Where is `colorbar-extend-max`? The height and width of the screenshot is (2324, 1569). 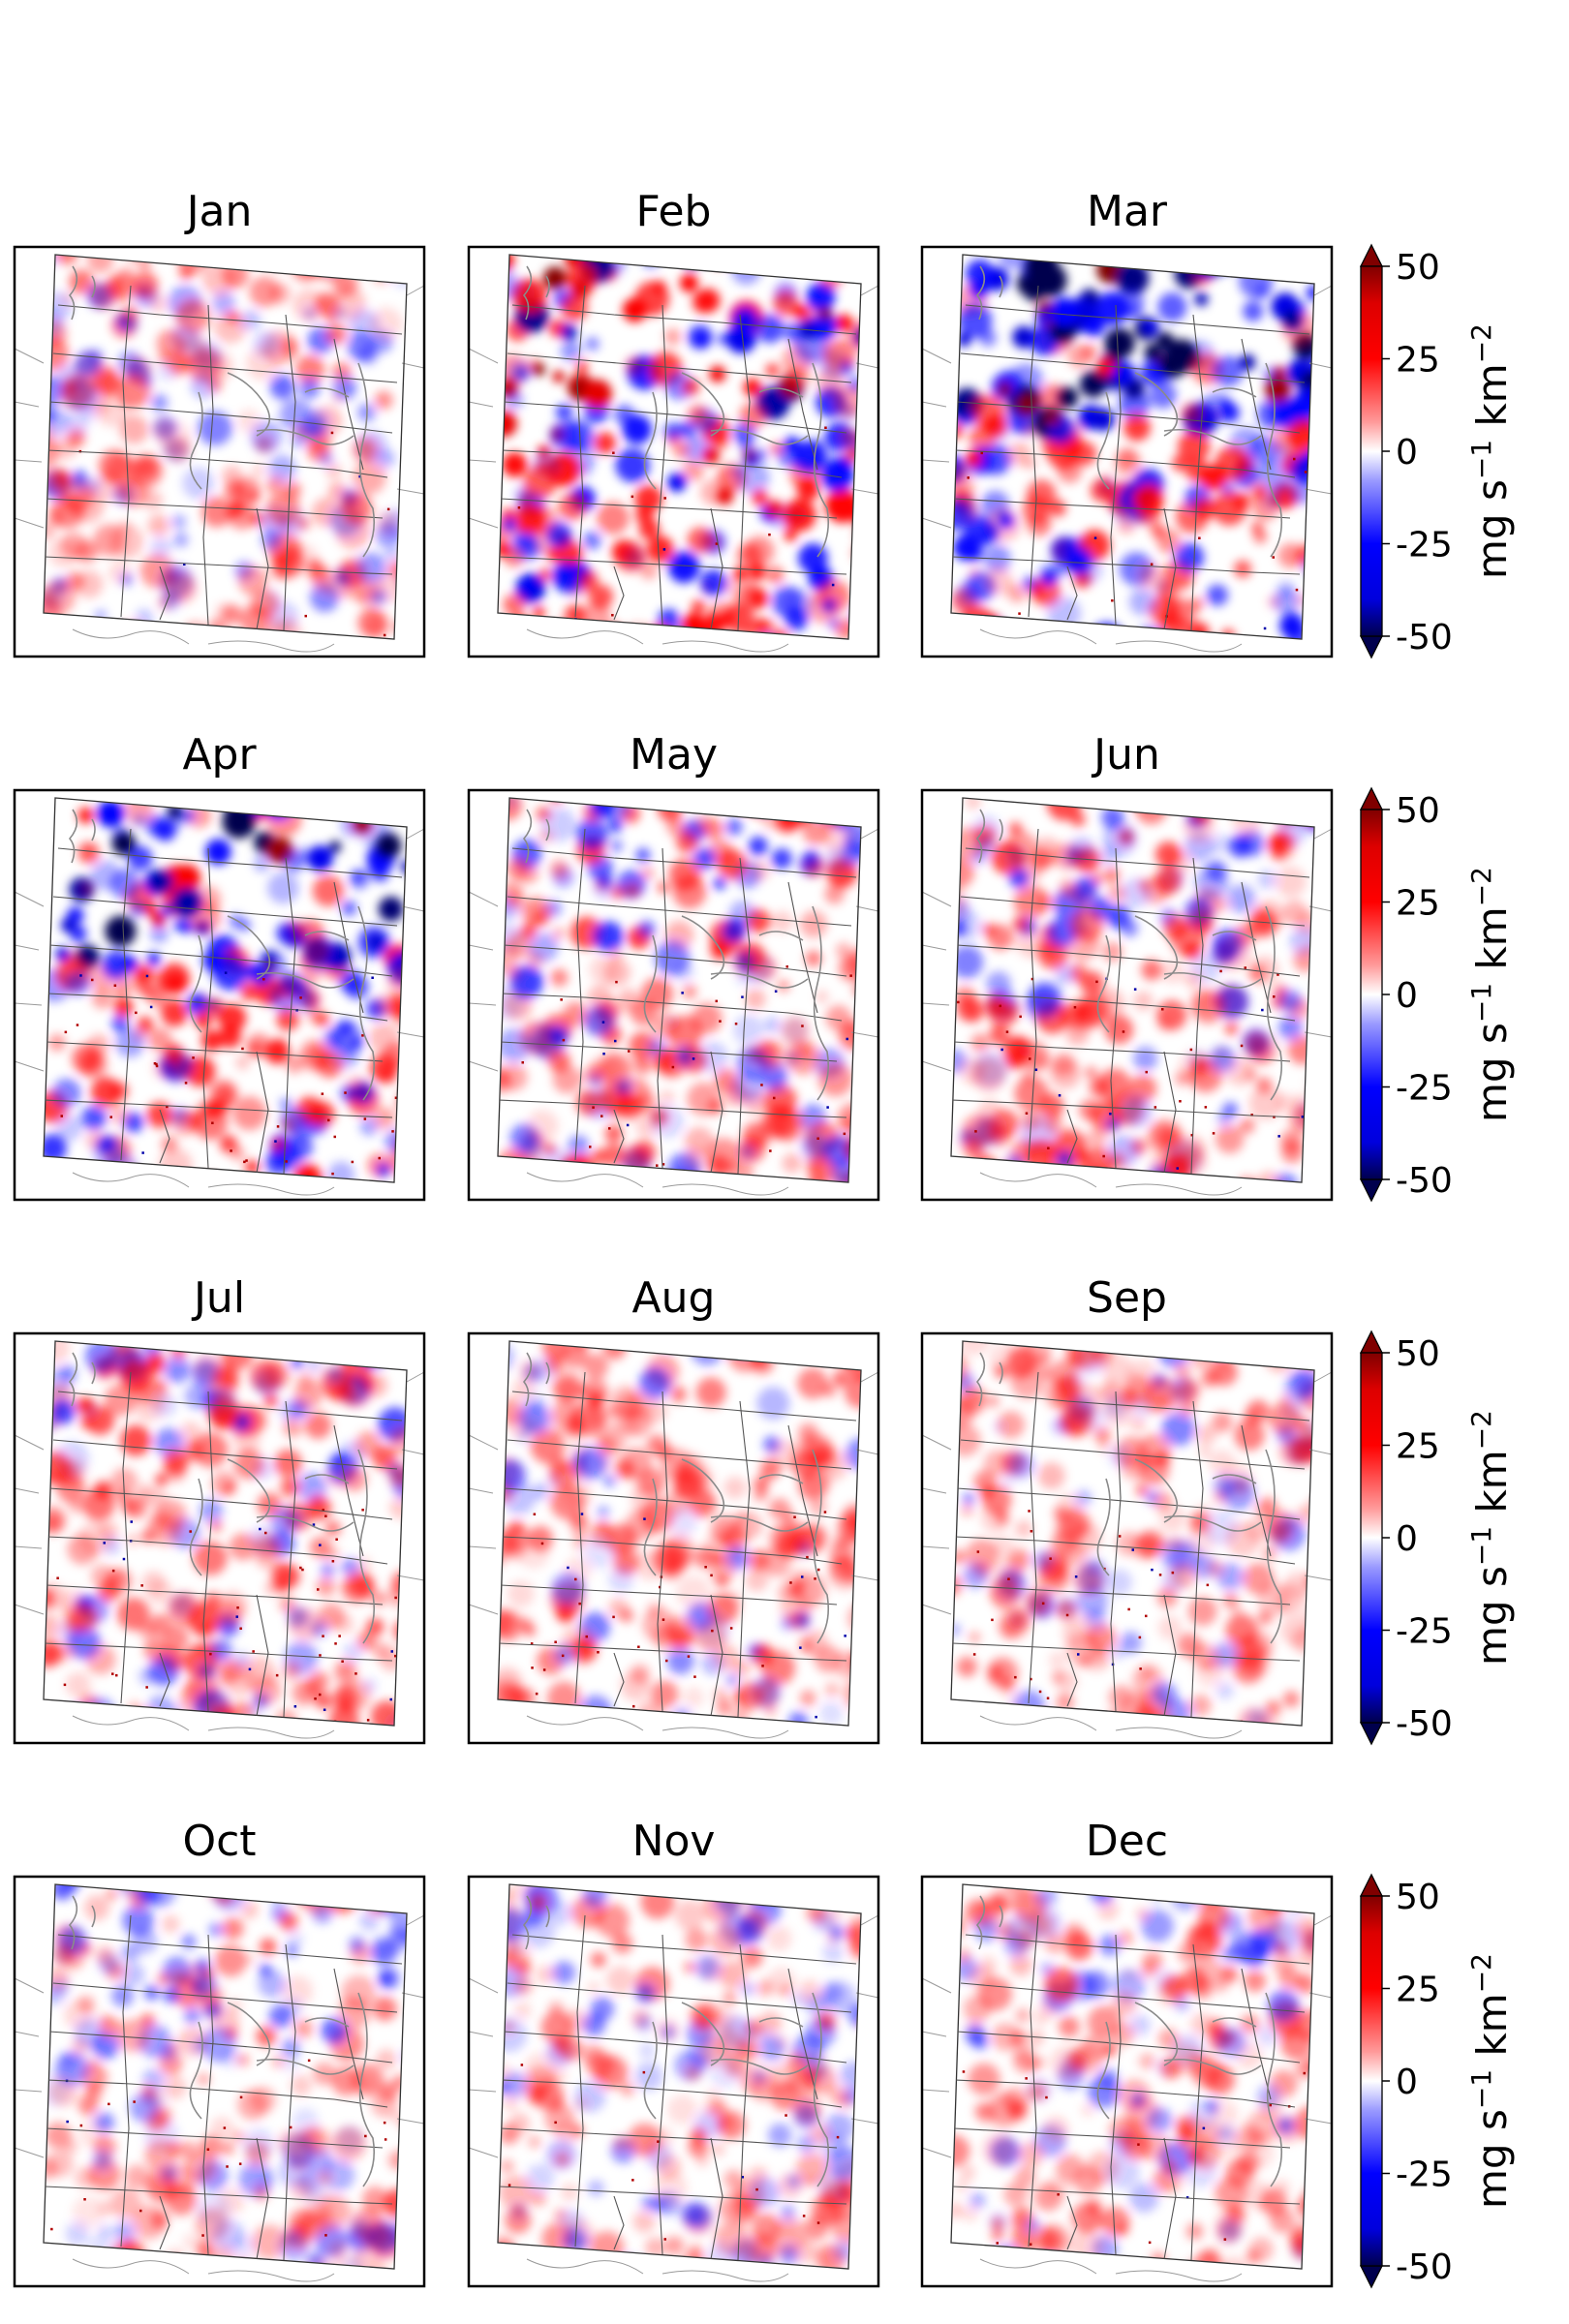 colorbar-extend-max is located at coordinates (1371, 798).